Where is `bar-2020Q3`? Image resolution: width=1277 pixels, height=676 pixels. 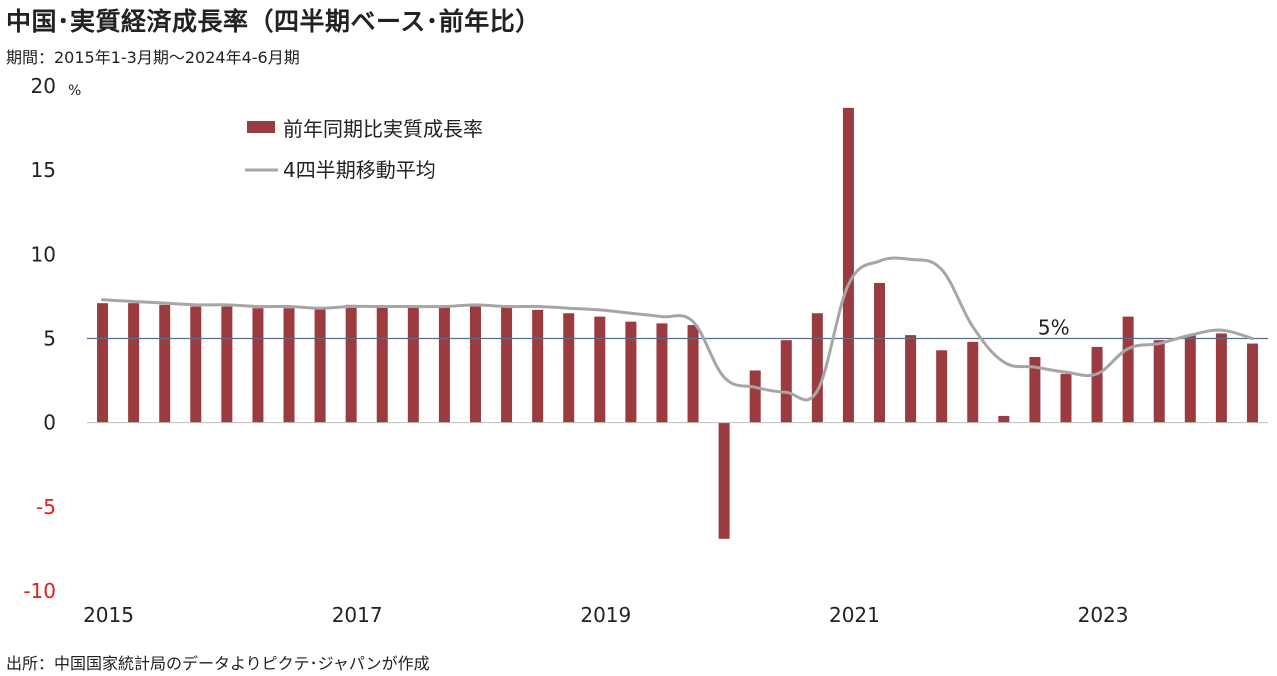
bar-2020Q3 is located at coordinates (786, 381).